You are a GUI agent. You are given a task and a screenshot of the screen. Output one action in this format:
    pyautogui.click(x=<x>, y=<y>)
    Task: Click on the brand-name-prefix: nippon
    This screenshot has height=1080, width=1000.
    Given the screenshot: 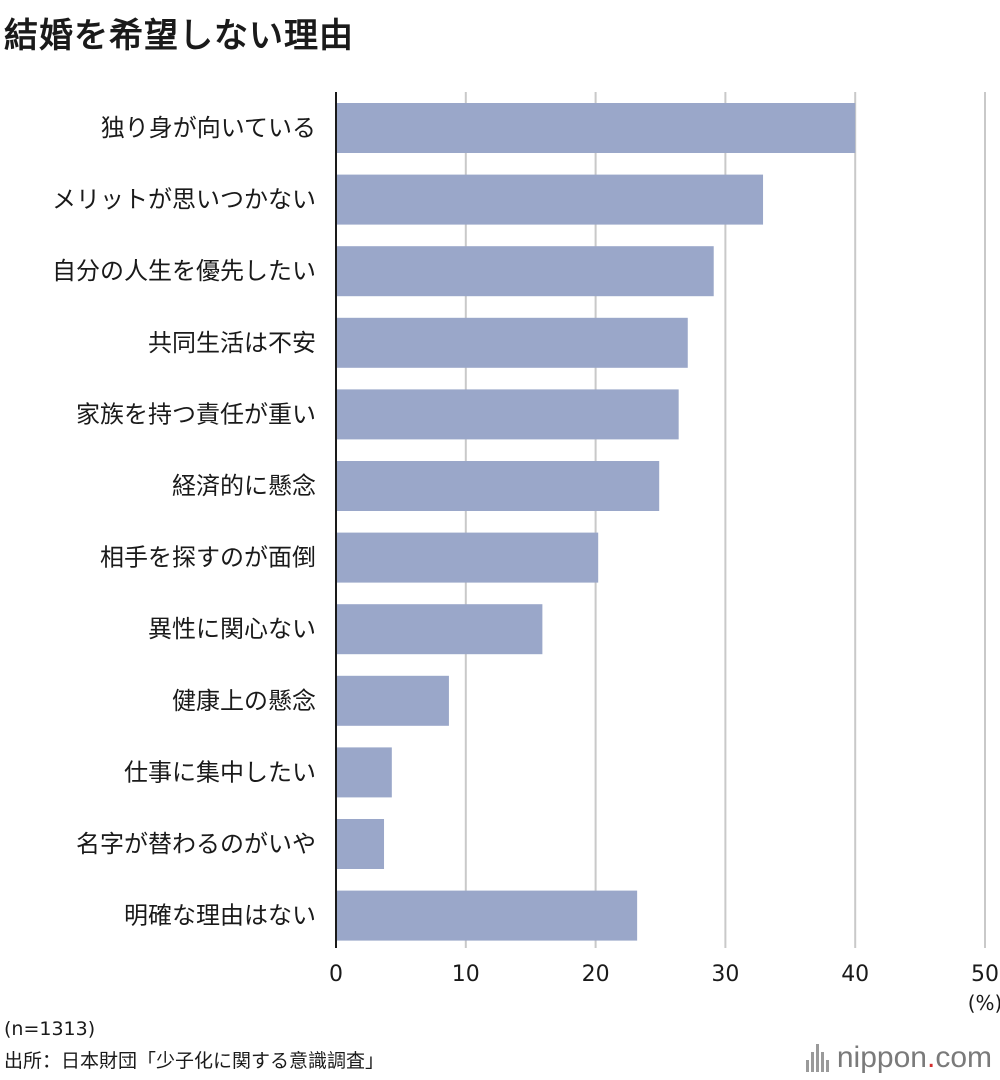 What is the action you would take?
    pyautogui.click(x=881, y=1057)
    